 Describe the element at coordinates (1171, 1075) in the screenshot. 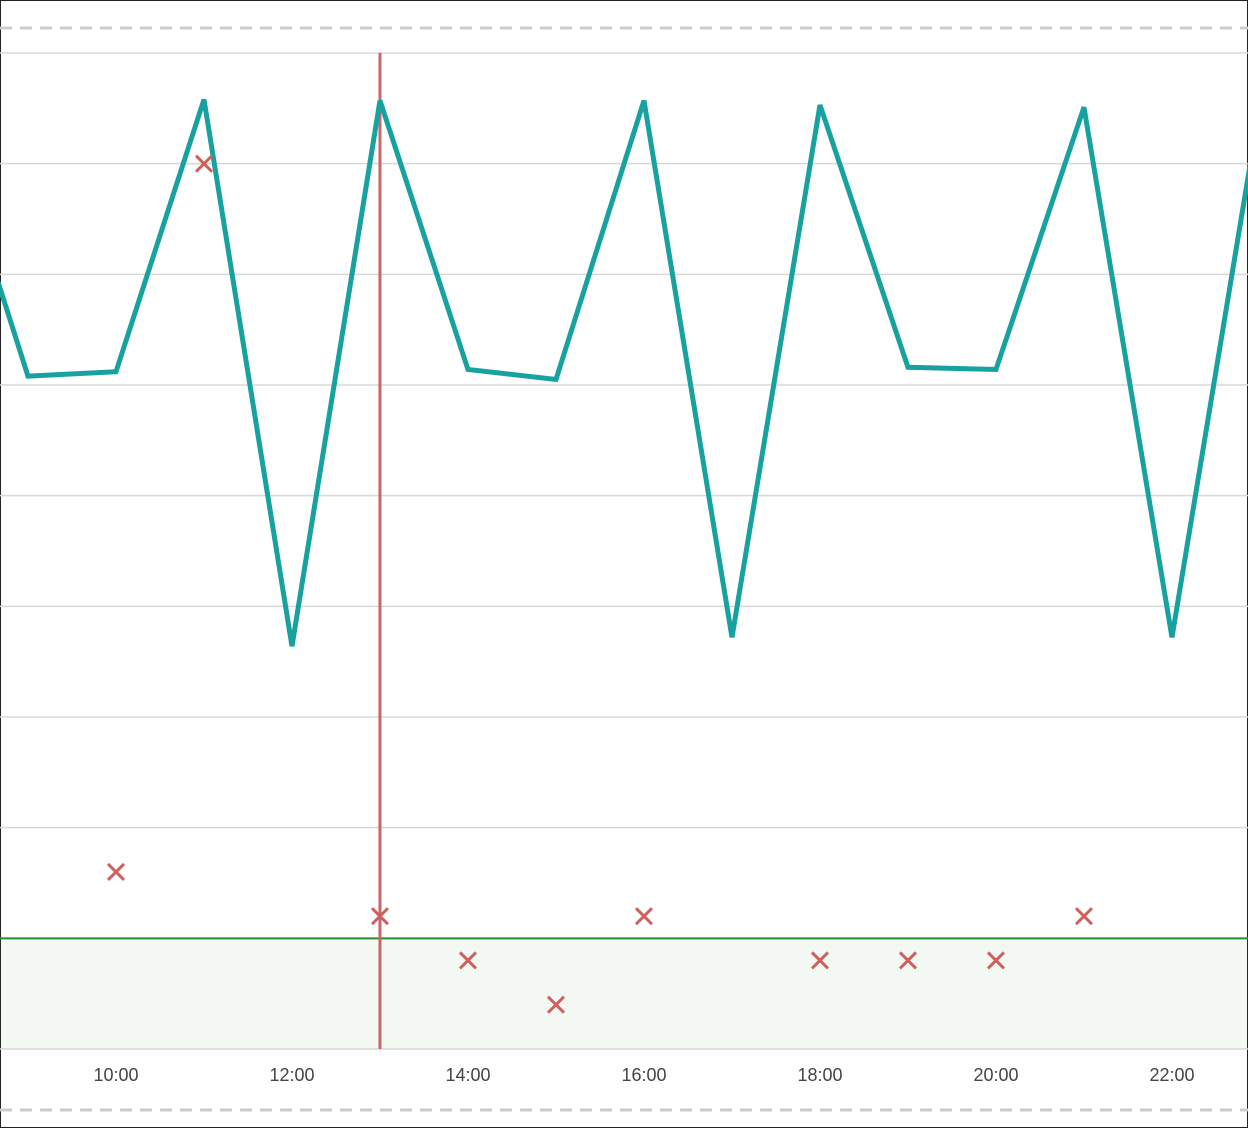

I see `x-tick-label: 22:00` at that location.